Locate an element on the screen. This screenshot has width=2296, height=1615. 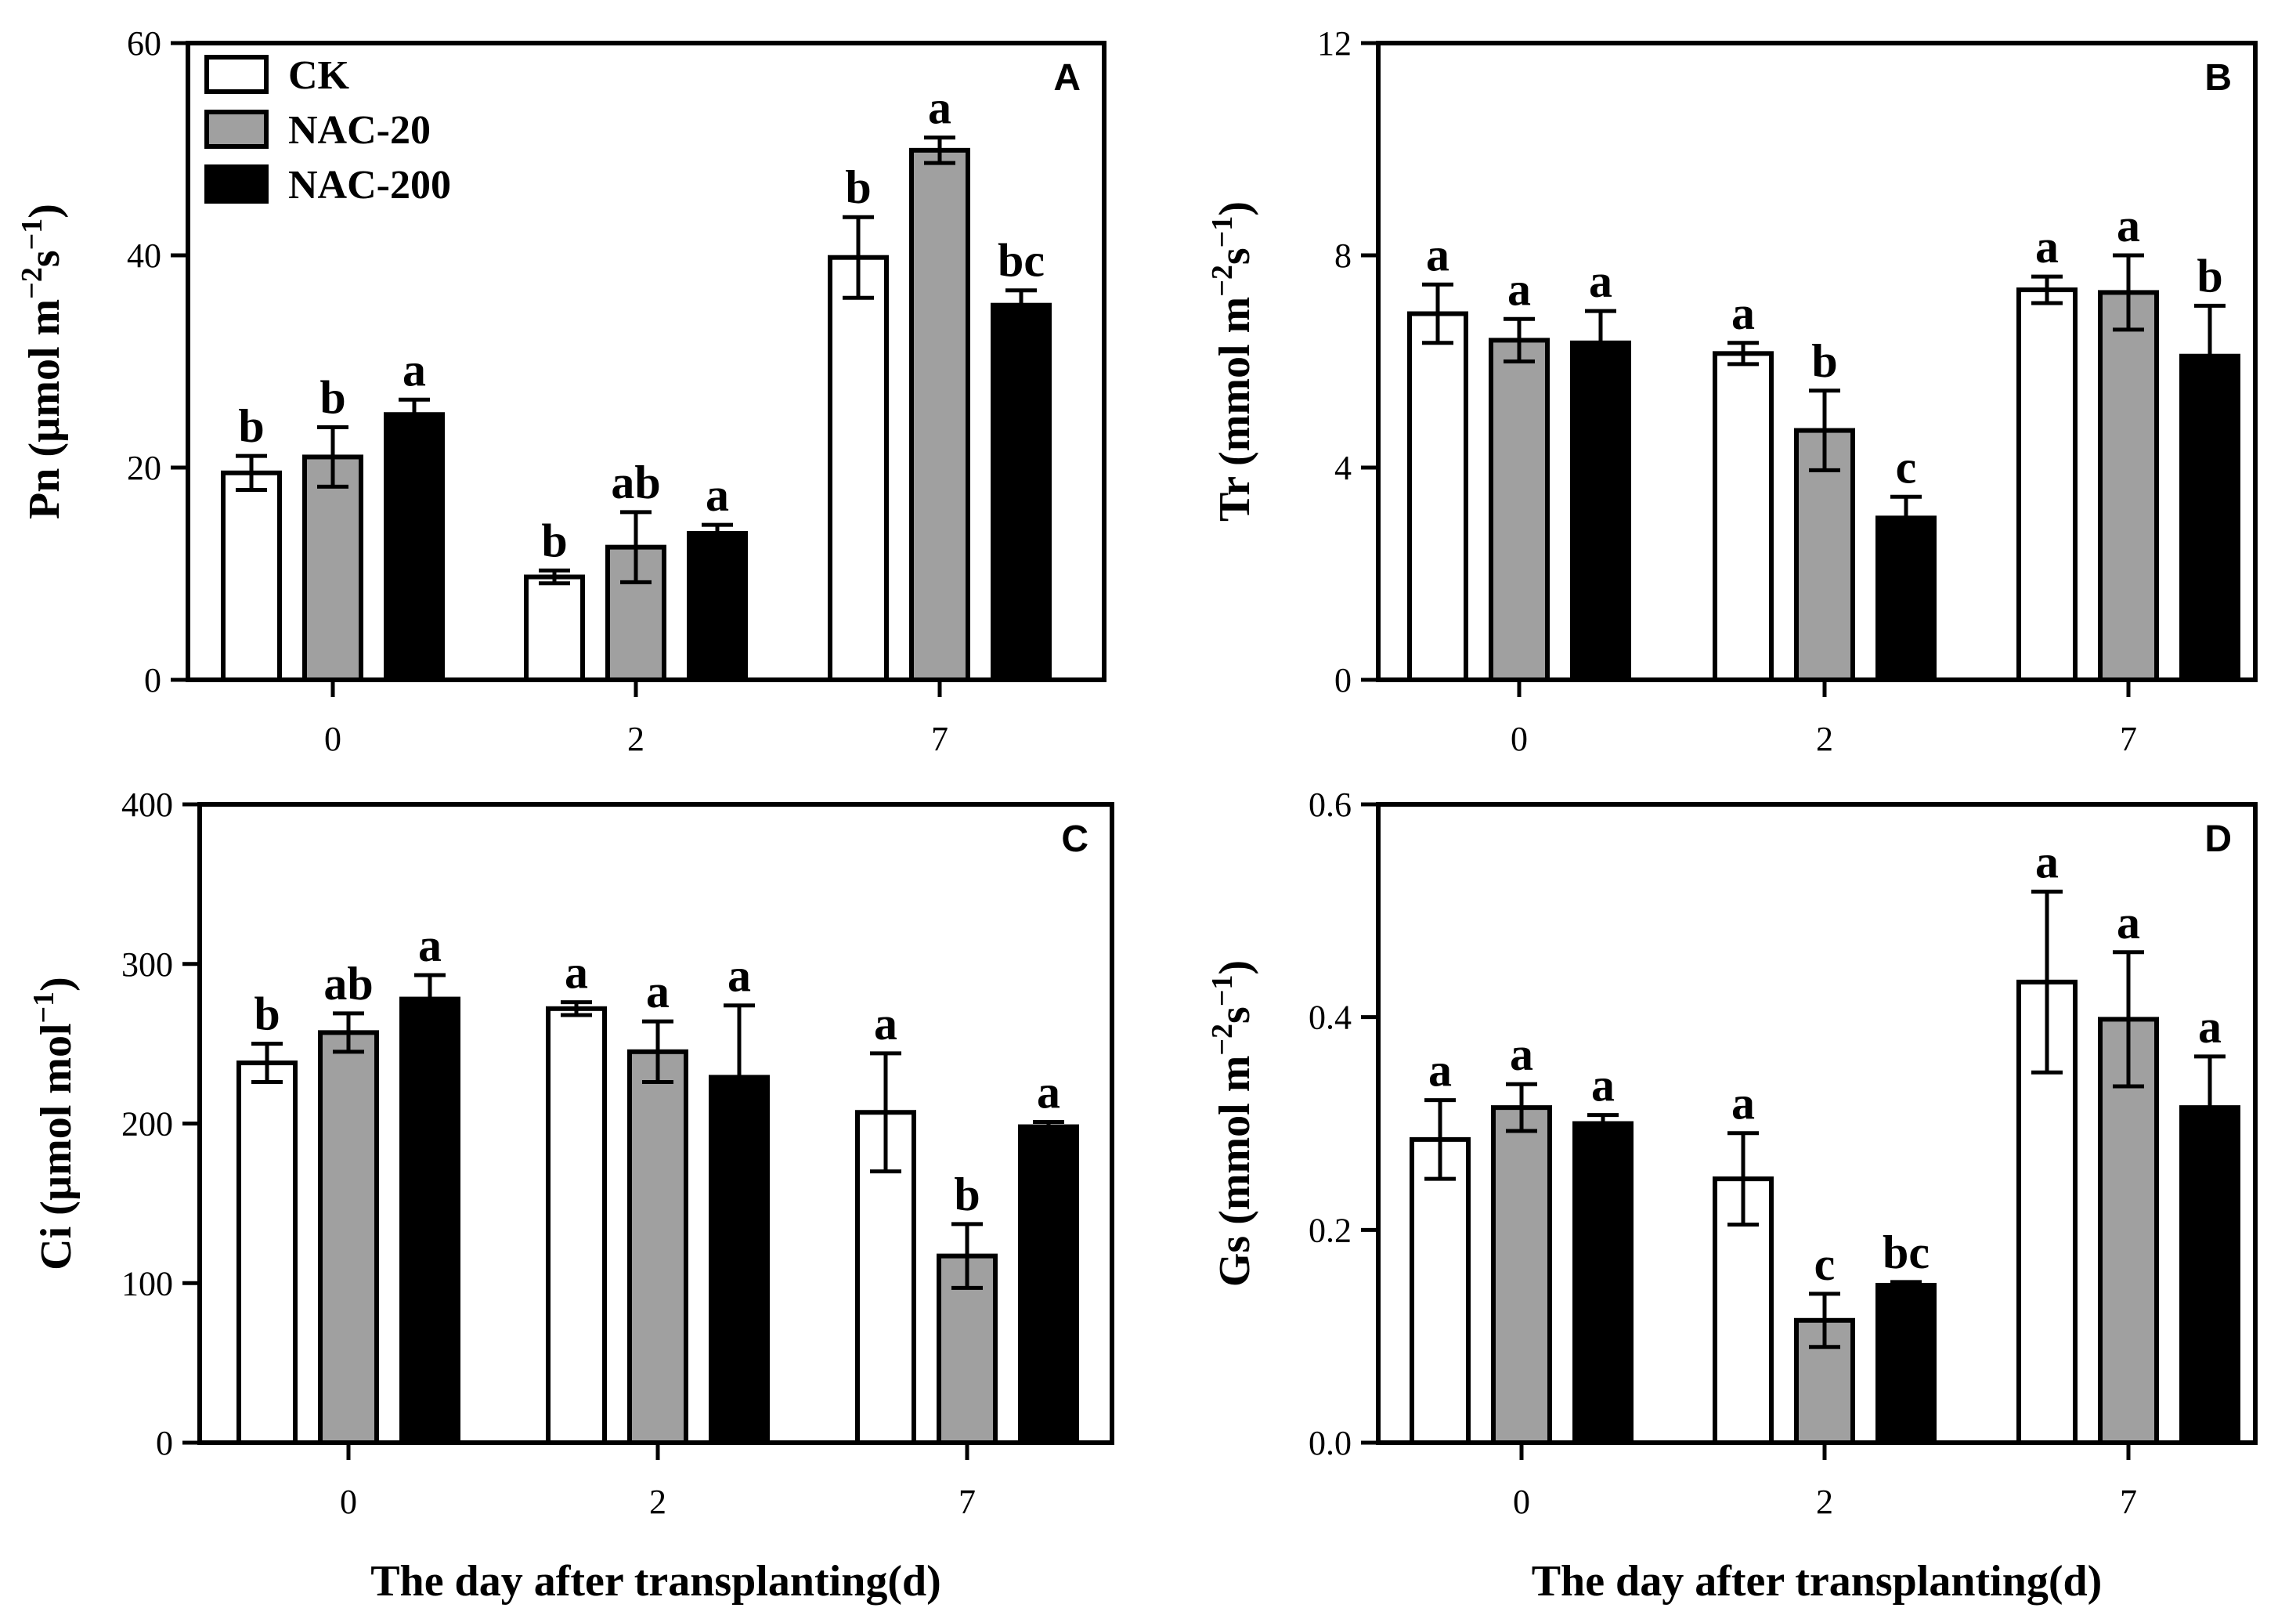
y-axis-label: Pn (µmol m−2s−1) is located at coordinates (42, 361).